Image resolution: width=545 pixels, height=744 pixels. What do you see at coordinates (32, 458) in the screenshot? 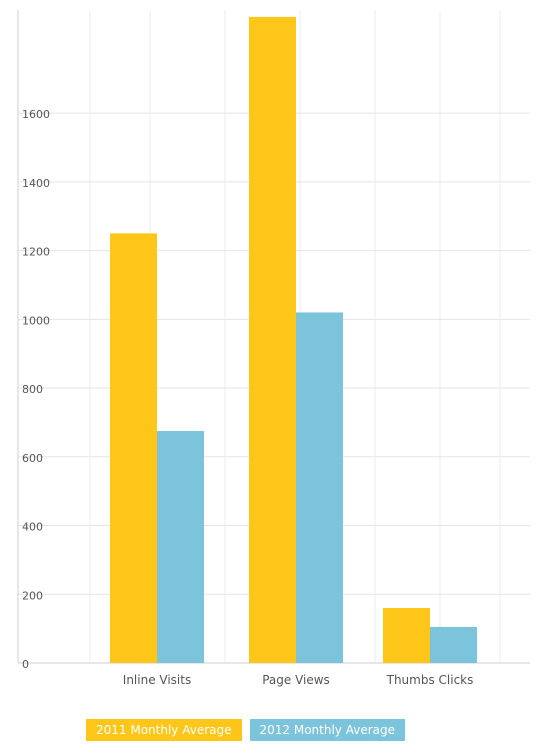
I see `y-tick-label: 600` at bounding box center [32, 458].